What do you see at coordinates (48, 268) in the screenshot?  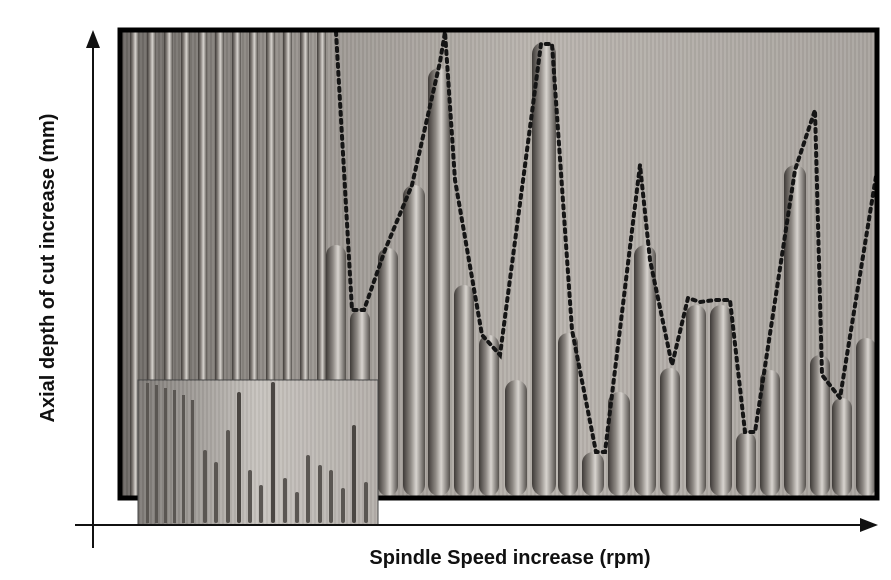 I see `y-axis-label: Axial depth of cut increase (mm)` at bounding box center [48, 268].